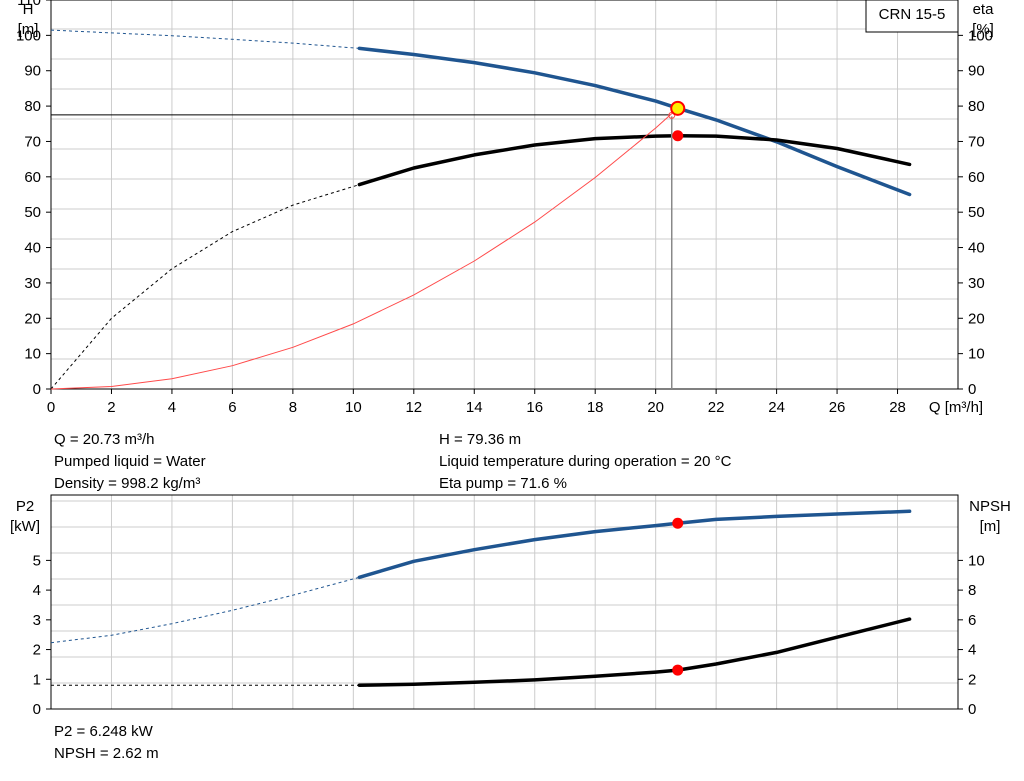 The image size is (1024, 781). What do you see at coordinates (716, 407) in the screenshot?
I see `x-tick-label: 22` at bounding box center [716, 407].